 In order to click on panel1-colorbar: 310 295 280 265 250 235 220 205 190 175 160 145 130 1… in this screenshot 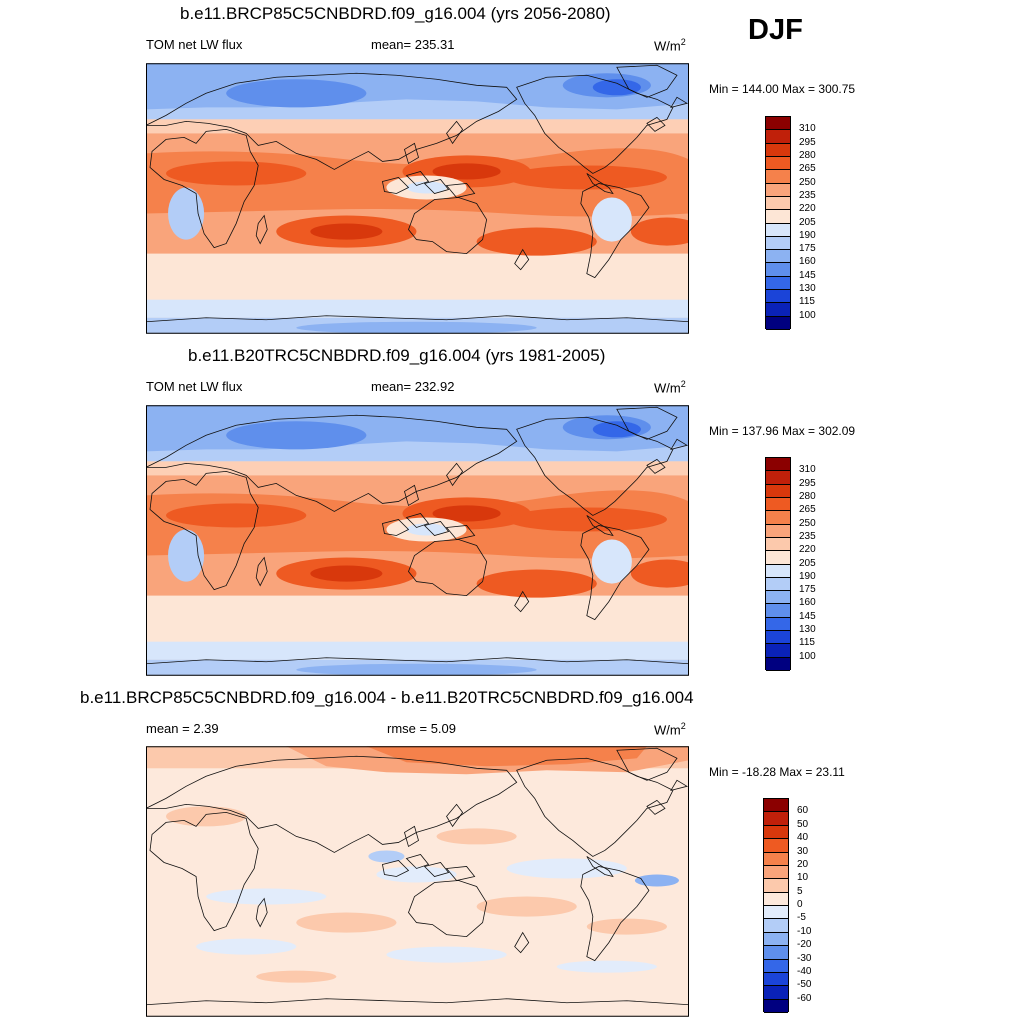, I will do `click(790, 223)`.